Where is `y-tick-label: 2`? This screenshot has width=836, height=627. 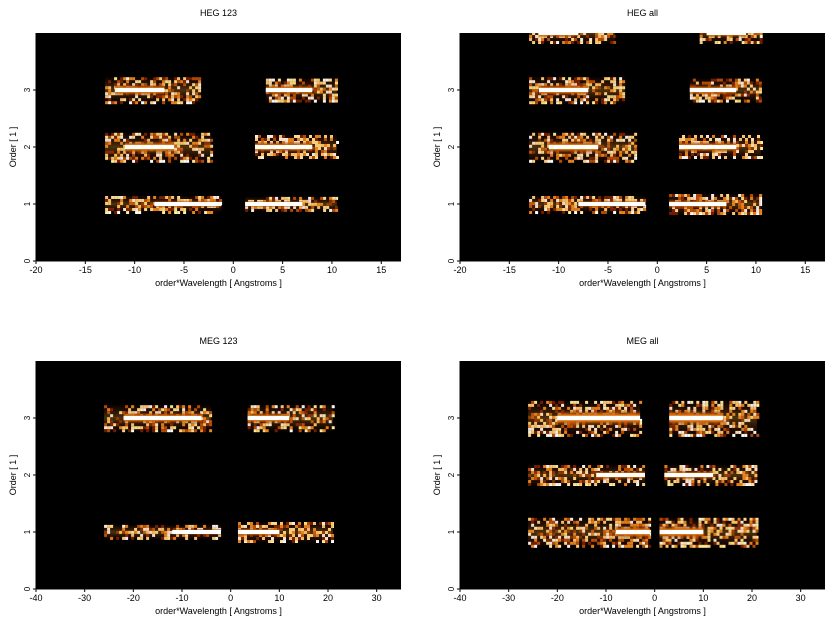
y-tick-label: 2 is located at coordinates (451, 474).